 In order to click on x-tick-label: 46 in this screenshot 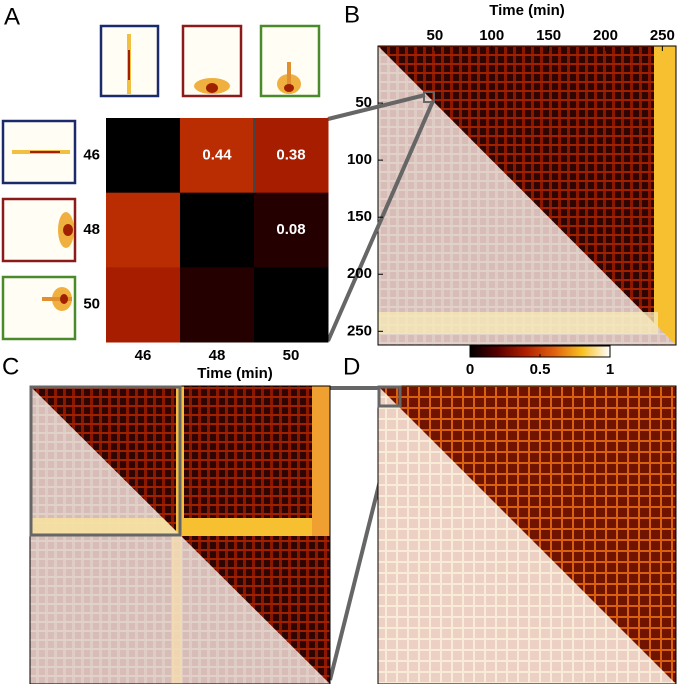, I will do `click(143, 355)`.